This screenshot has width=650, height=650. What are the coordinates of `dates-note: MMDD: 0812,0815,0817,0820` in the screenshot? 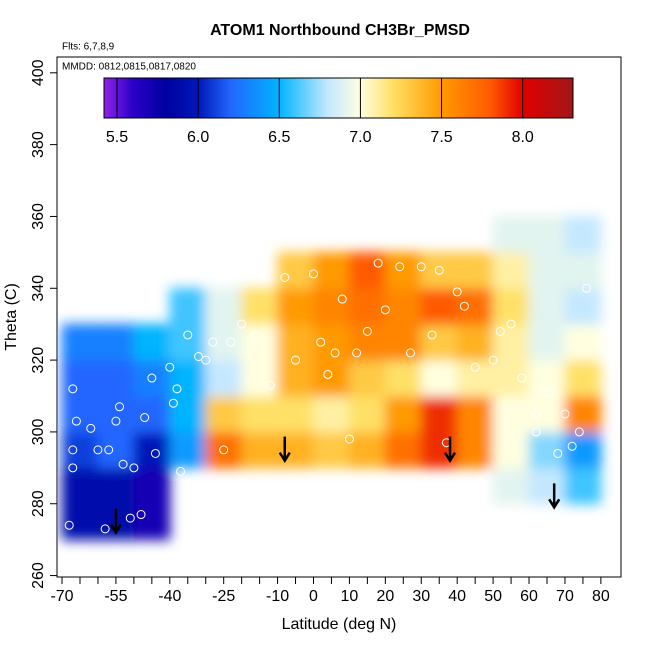 It's located at (129, 67).